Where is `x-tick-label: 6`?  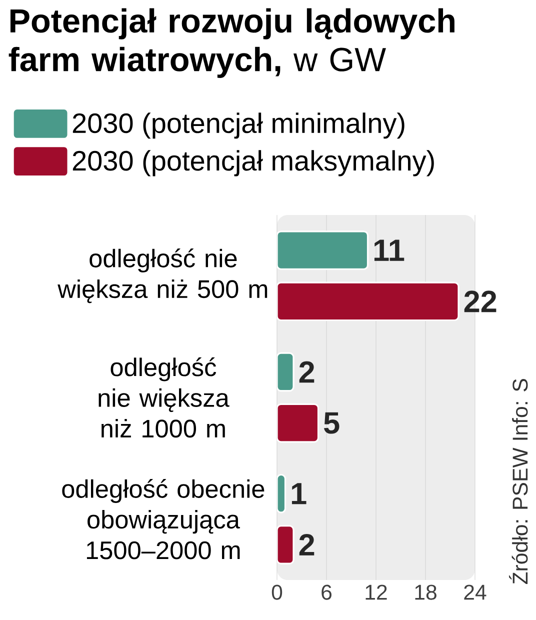
x-tick-label: 6 is located at coordinates (327, 592).